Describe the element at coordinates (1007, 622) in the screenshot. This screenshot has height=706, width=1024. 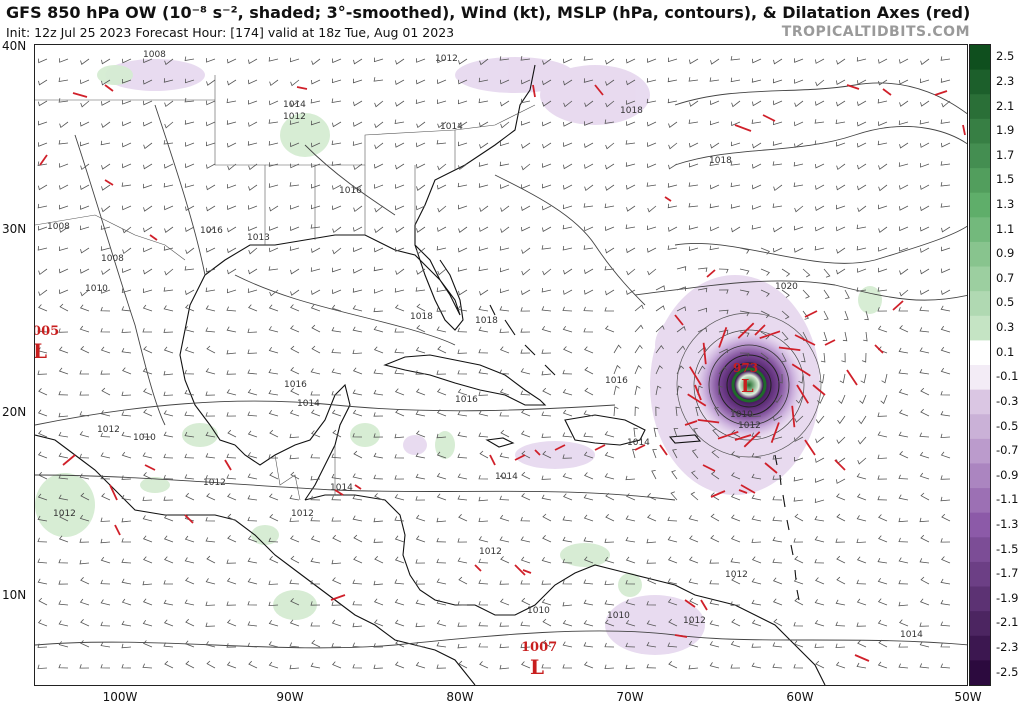
I see `colorbar-label: -2.1` at that location.